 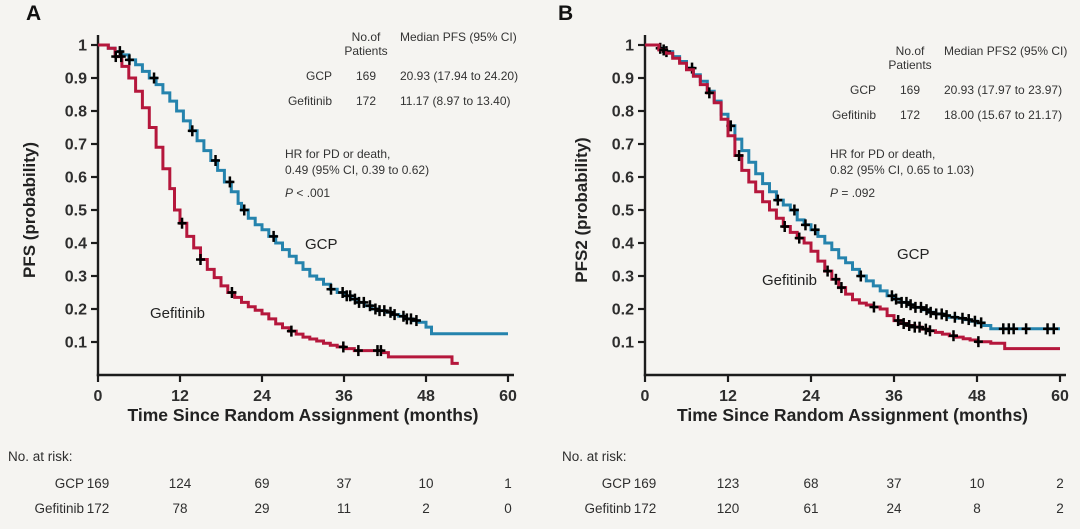 What do you see at coordinates (344, 508) in the screenshot?
I see `risk-count: 11` at bounding box center [344, 508].